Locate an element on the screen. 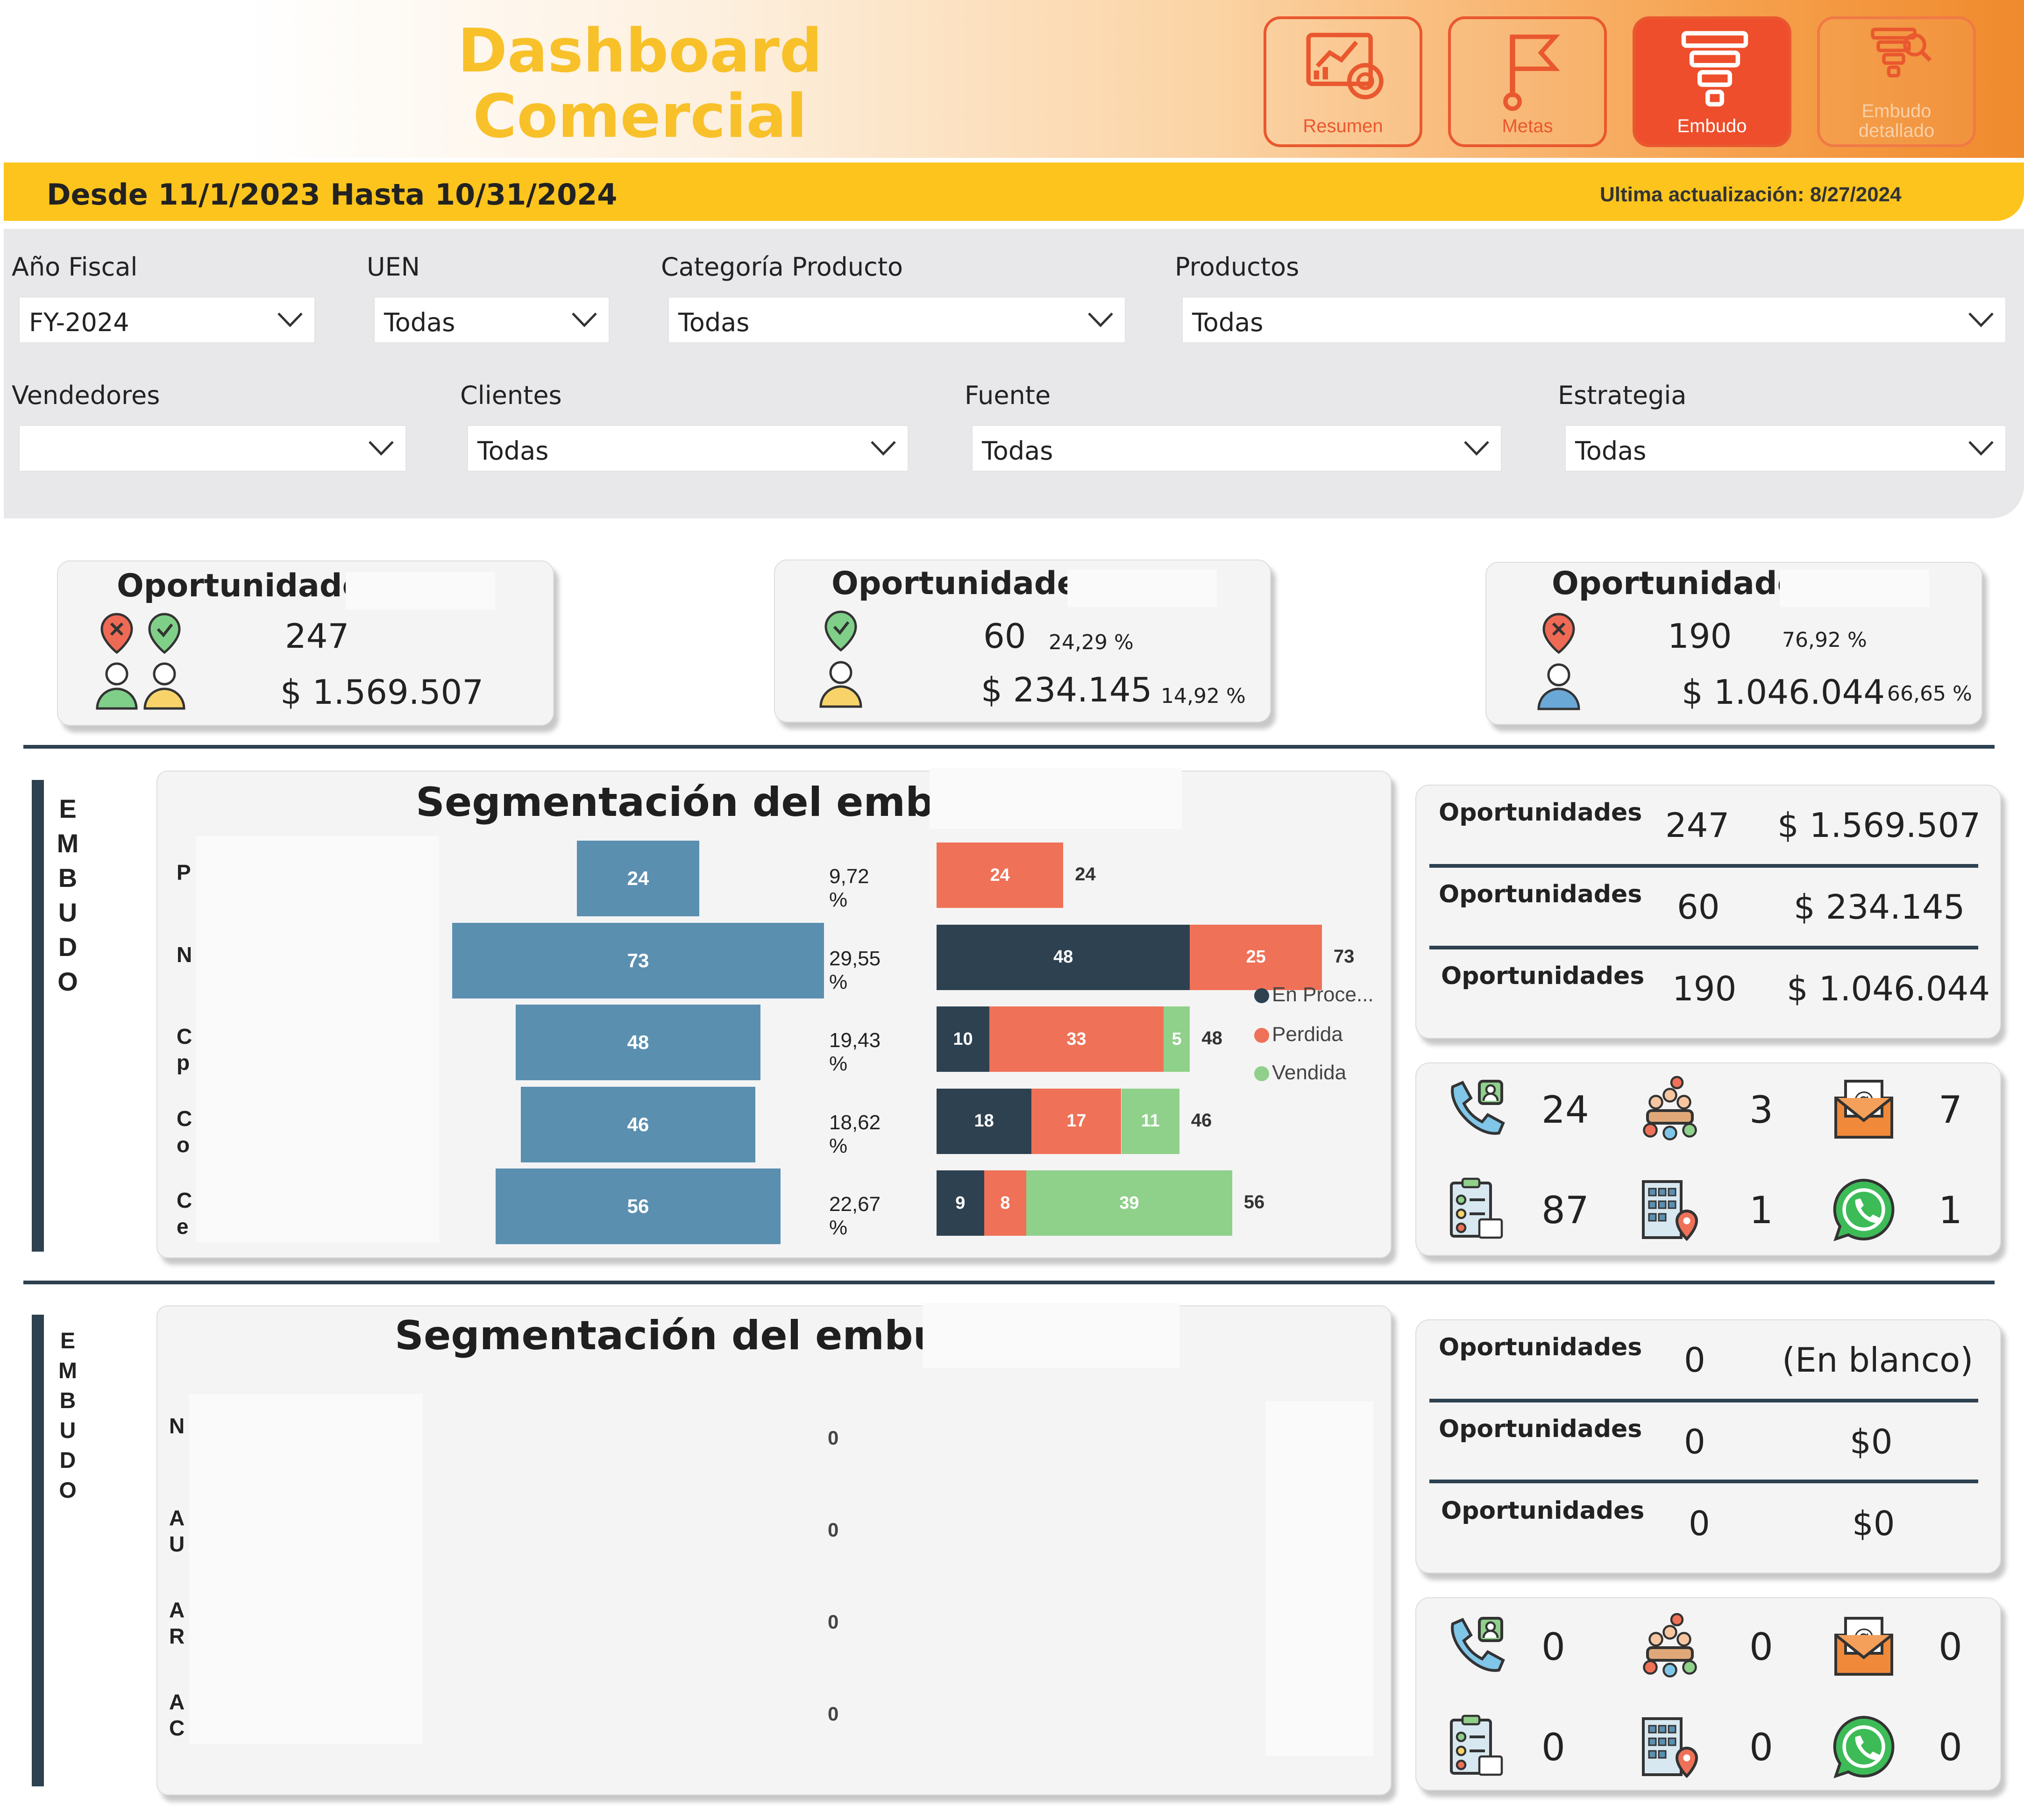 The width and height of the screenshot is (2024, 1820). filter-fuente-dropdown: Todas is located at coordinates (1237, 448).